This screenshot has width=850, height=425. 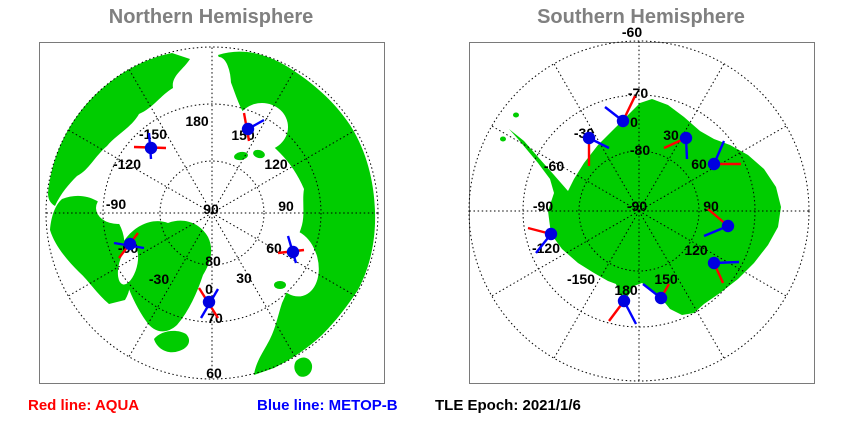 What do you see at coordinates (327, 405) in the screenshot?
I see `legend-blue-line-metopb: Blue line: METOP-B` at bounding box center [327, 405].